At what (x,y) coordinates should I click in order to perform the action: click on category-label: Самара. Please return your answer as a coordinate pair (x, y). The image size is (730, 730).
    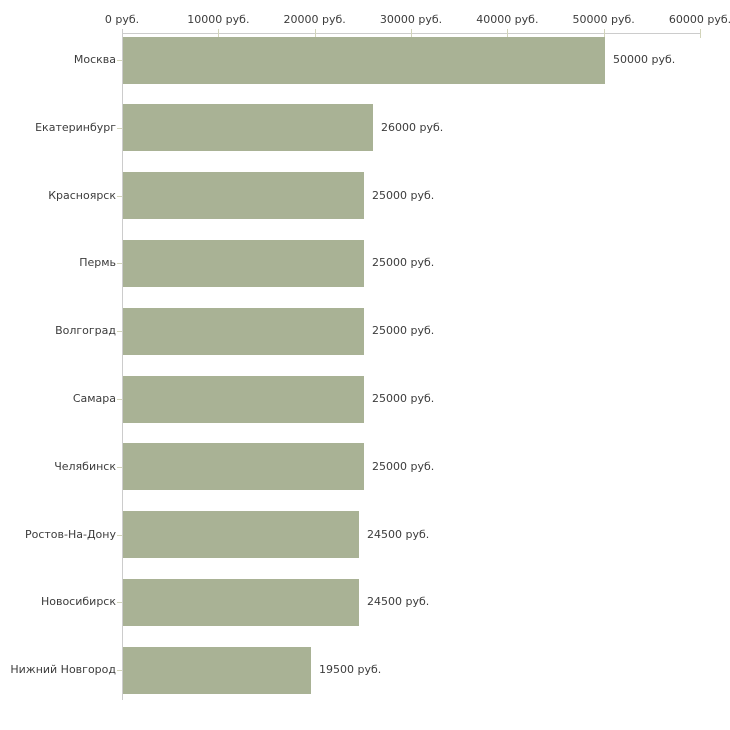
    Looking at the image, I should click on (94, 398).